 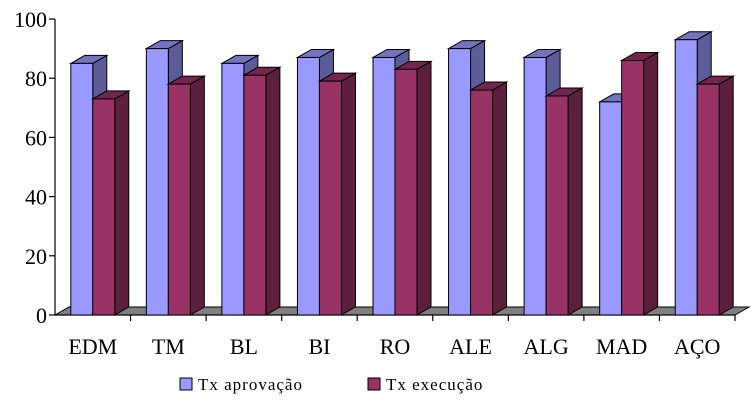 What do you see at coordinates (168, 346) in the screenshot?
I see `x-category-label: TM` at bounding box center [168, 346].